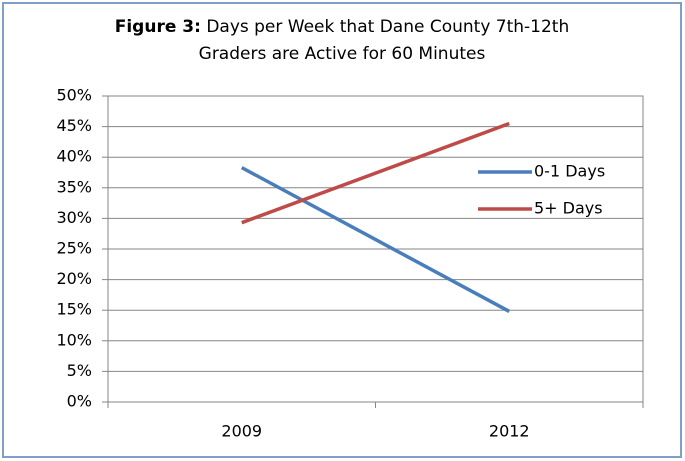  Describe the element at coordinates (74, 278) in the screenshot. I see `y-tick-label: 20%` at that location.